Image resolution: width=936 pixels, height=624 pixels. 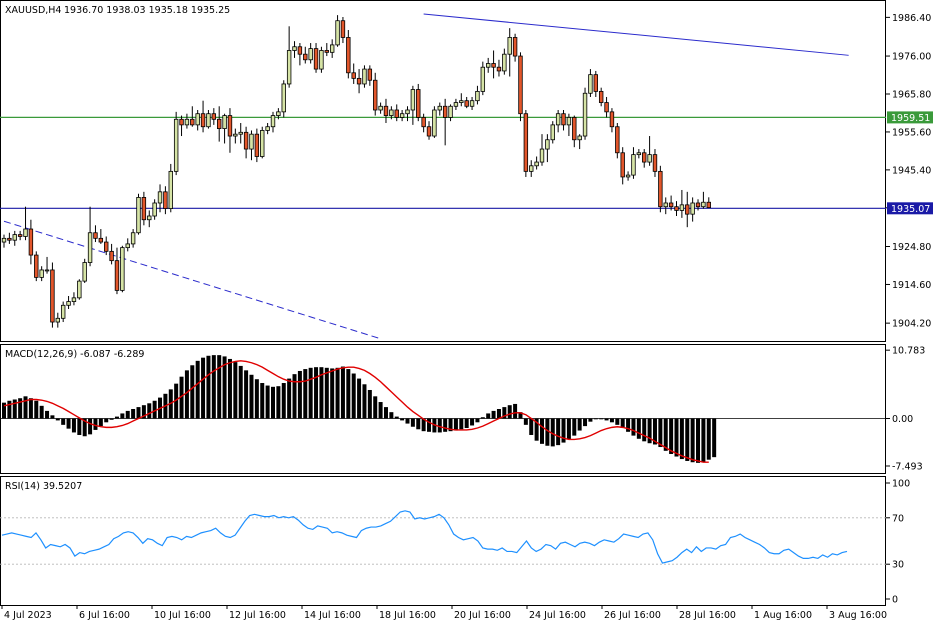 I want to click on price-level-tag-label: 1935.07, so click(x=910, y=209).